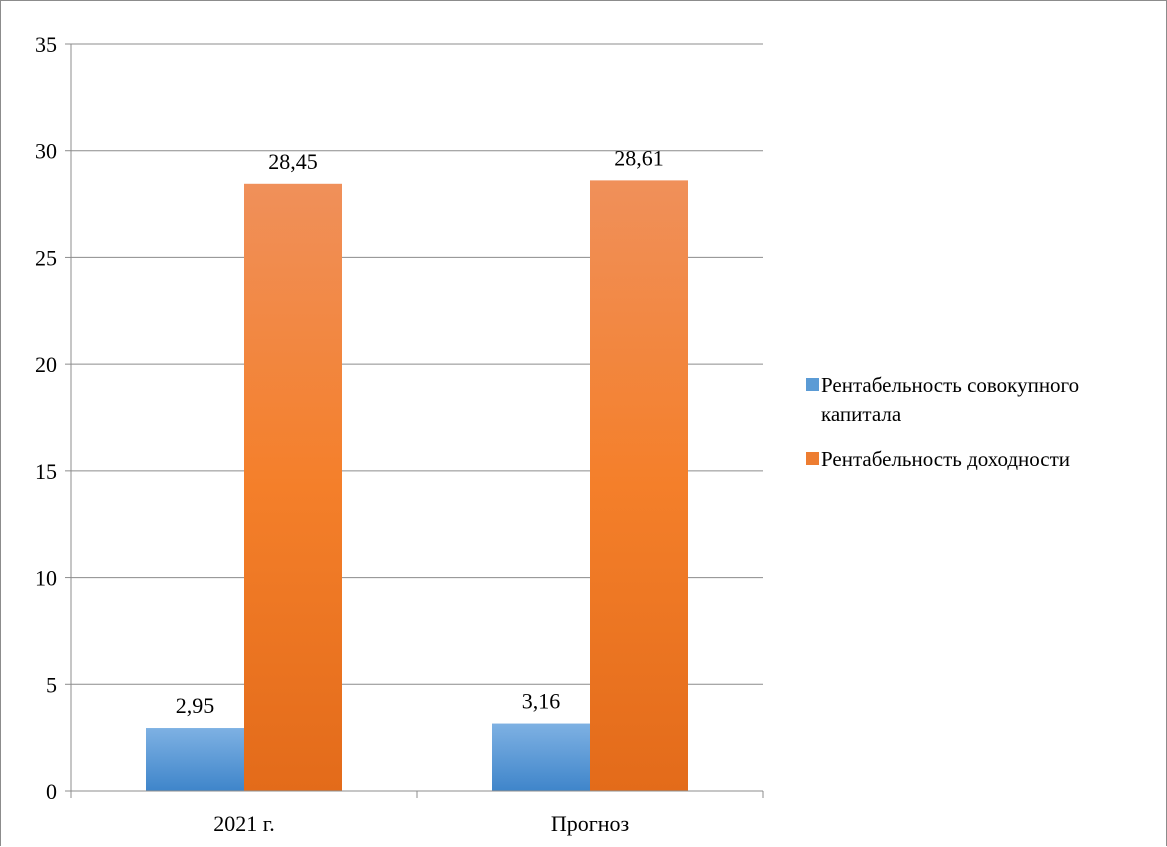 The image size is (1167, 847). I want to click on y-tick-label: 20, so click(46, 364).